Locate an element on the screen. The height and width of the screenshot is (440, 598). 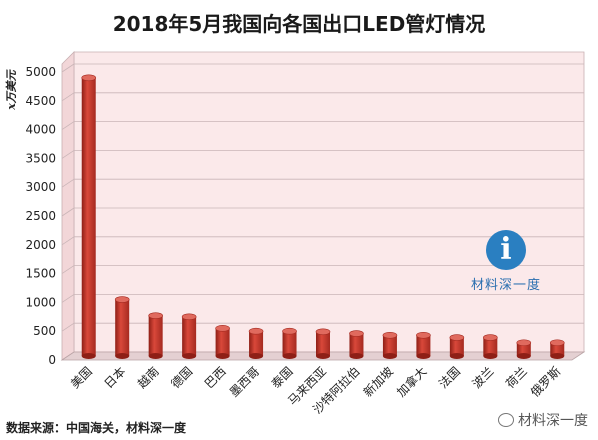
x-tick-label: 新加坡 is located at coordinates (378, 382).